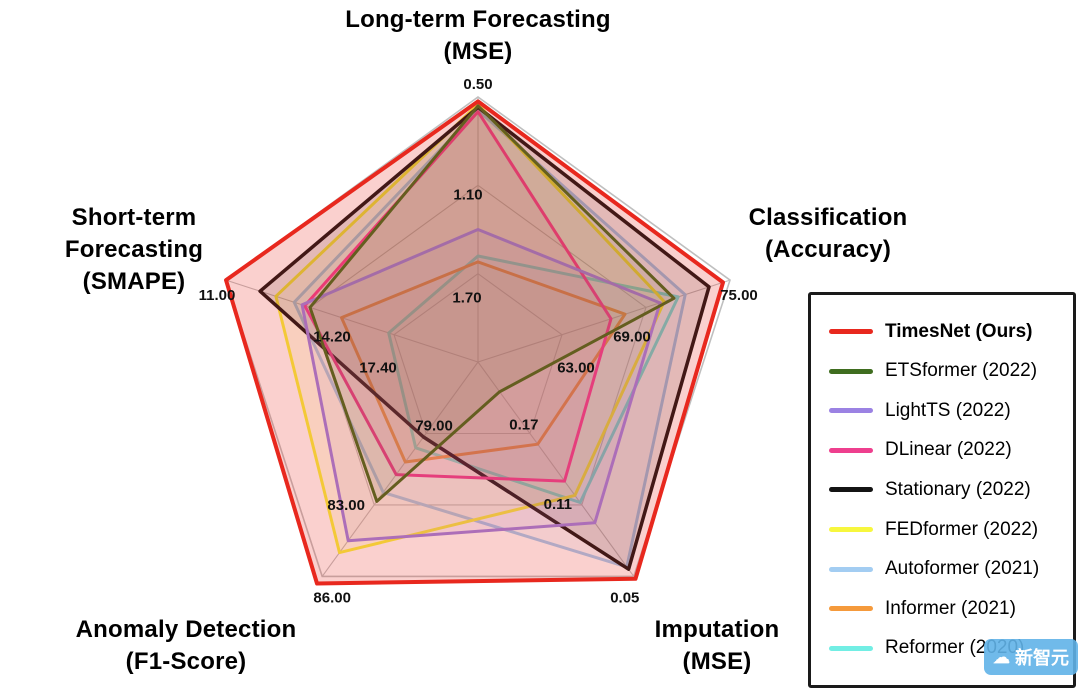  Describe the element at coordinates (346, 505) in the screenshot. I see `tick-label: 83.00` at that location.